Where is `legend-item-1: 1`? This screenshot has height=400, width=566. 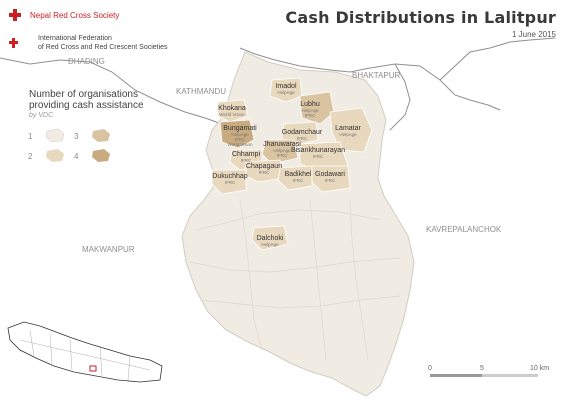
legend-item-1: 1 is located at coordinates (48, 136).